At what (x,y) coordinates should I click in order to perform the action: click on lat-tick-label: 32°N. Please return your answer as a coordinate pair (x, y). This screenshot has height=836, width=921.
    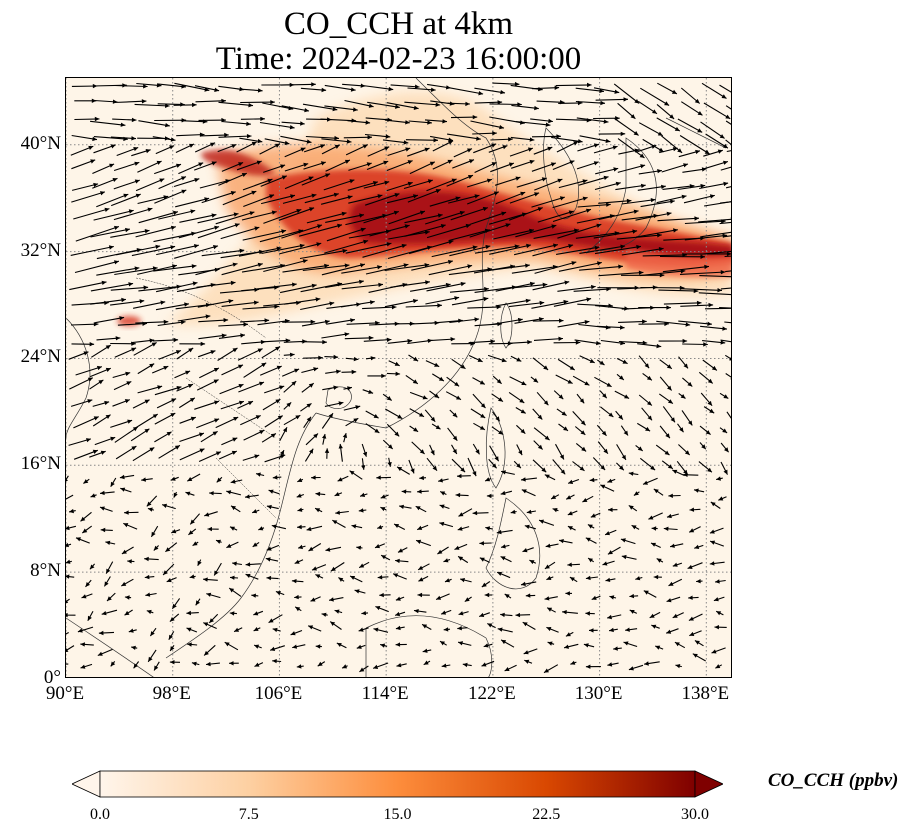
    Looking at the image, I should click on (40, 250).